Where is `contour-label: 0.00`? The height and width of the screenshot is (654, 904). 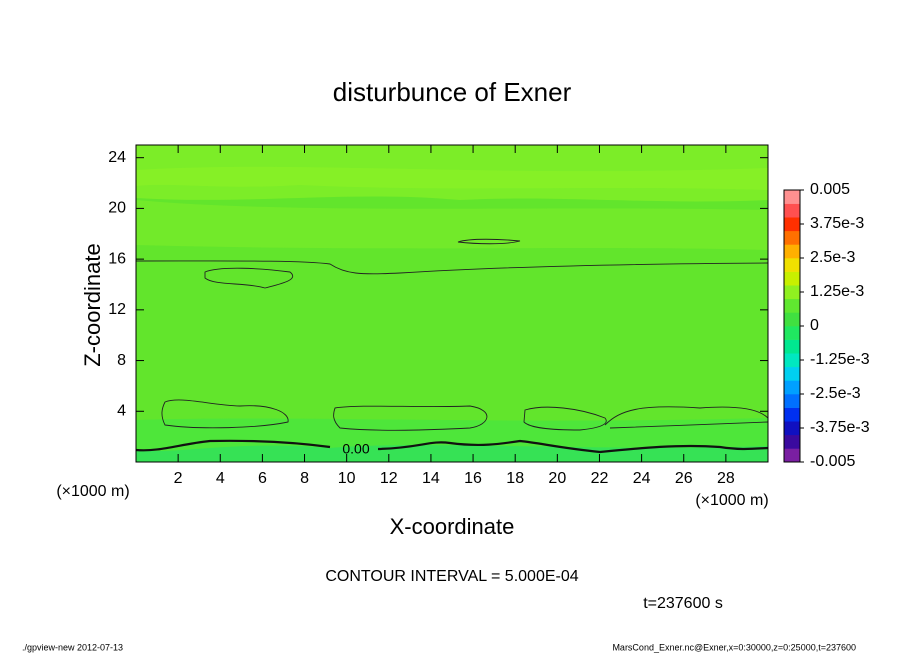
contour-label: 0.00 is located at coordinates (355, 449).